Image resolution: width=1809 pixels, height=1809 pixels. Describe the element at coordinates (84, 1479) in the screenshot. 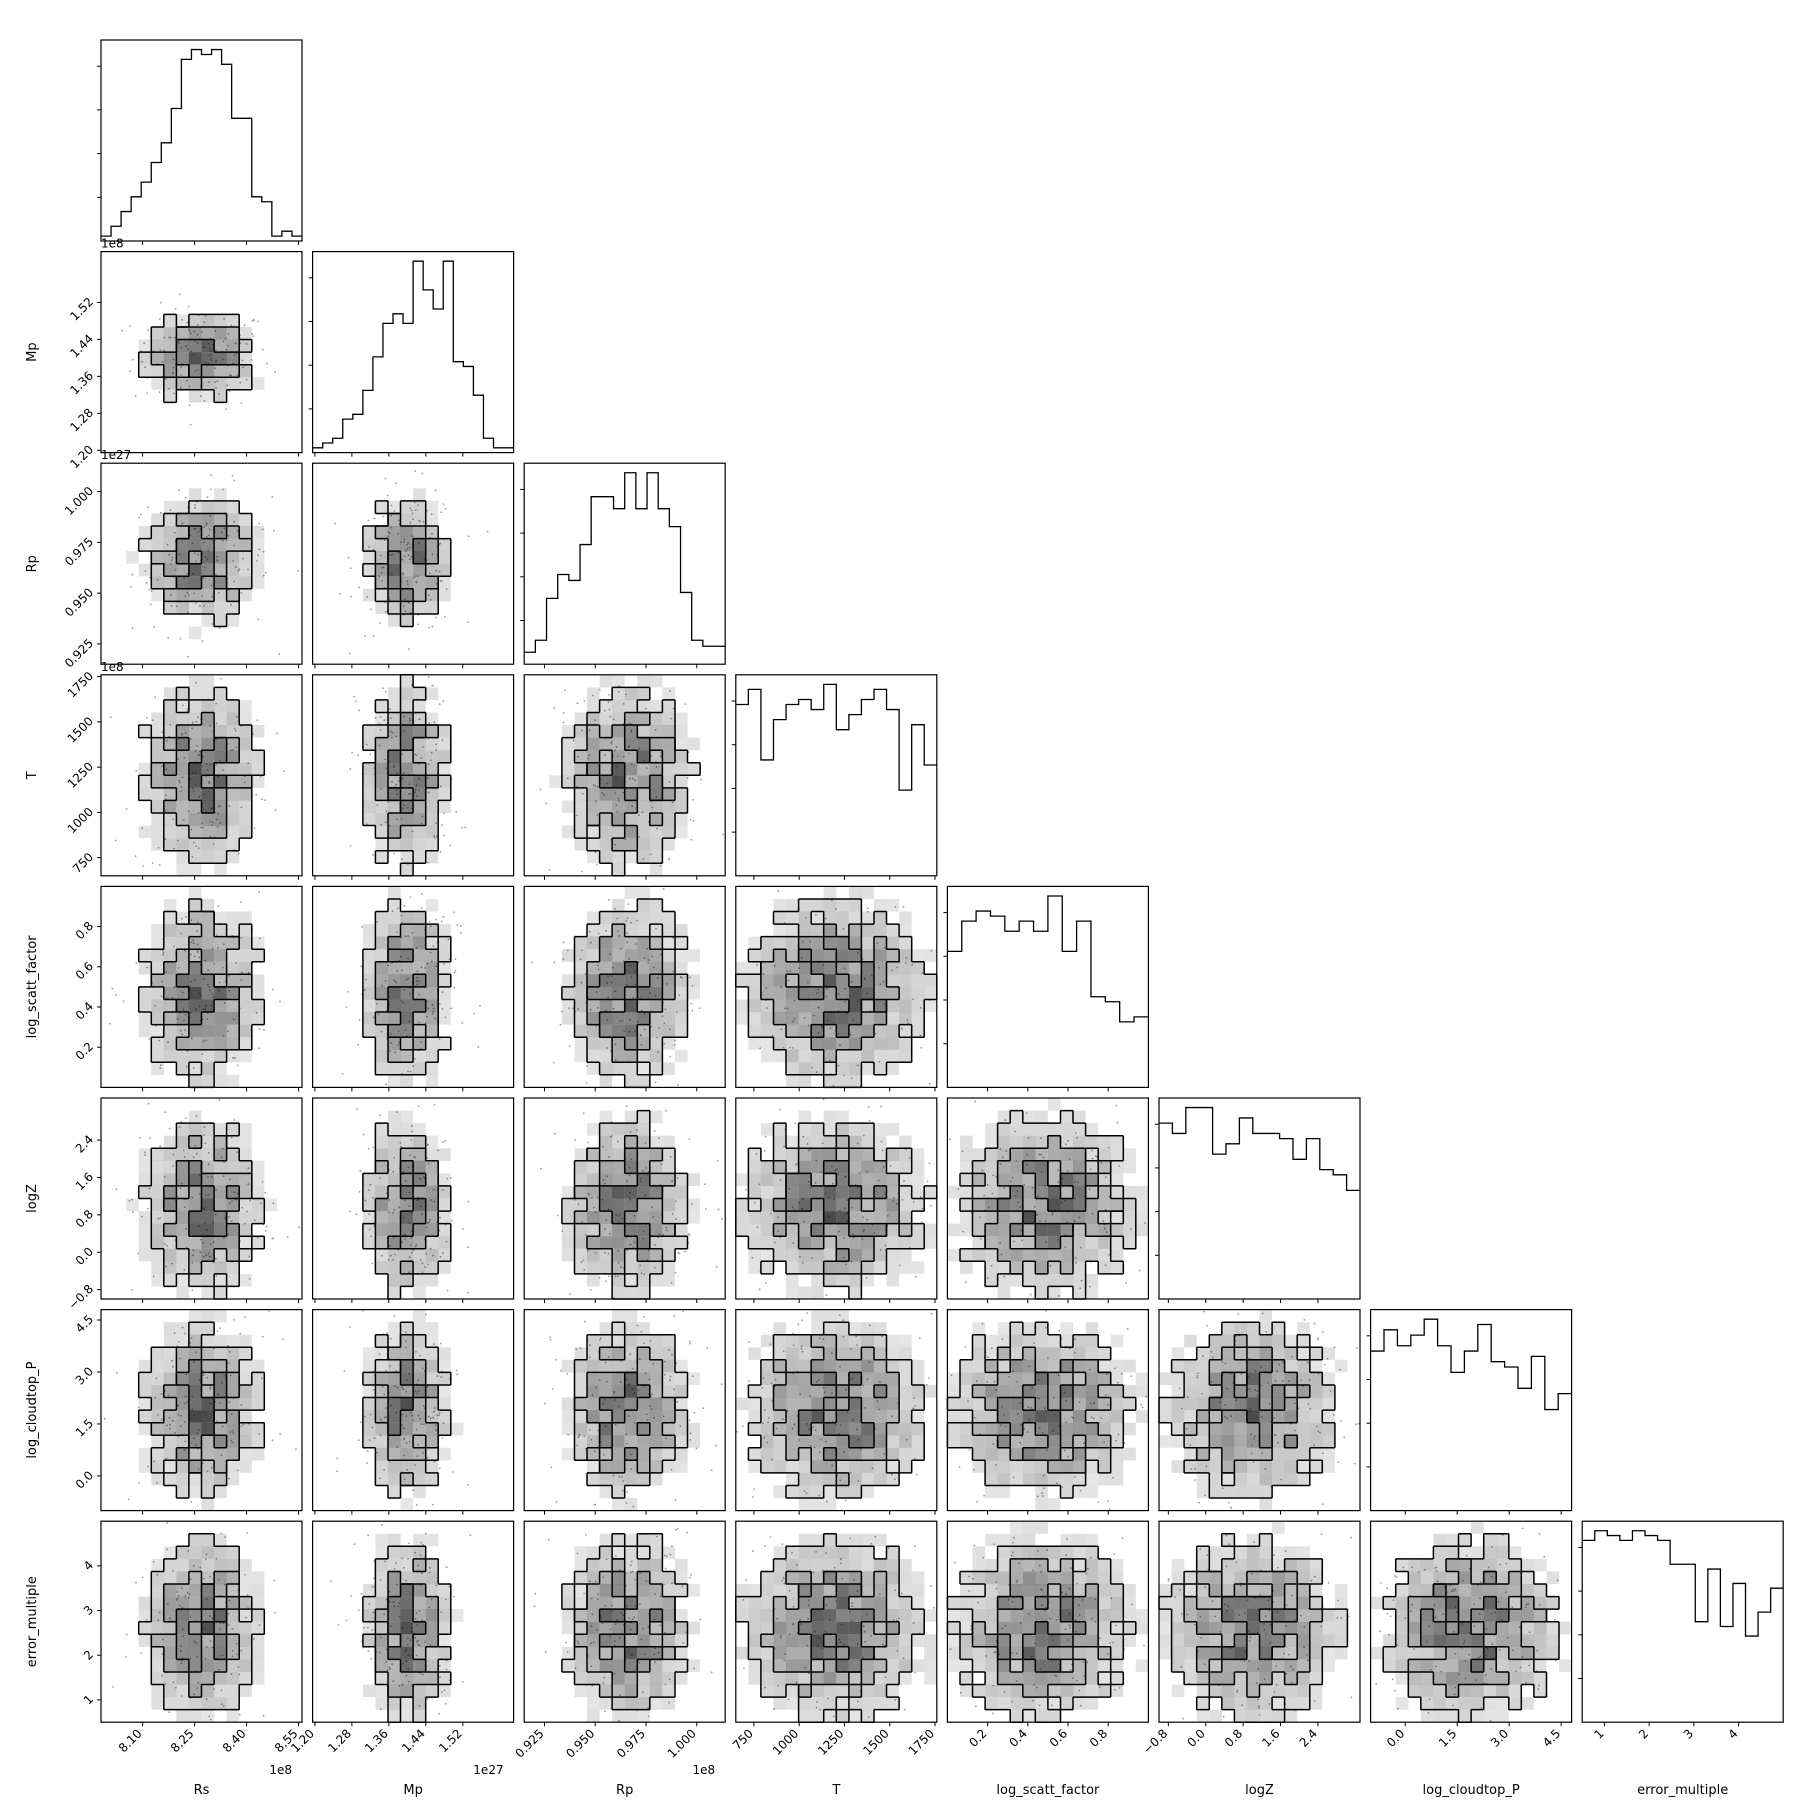

I see `y-tick-label: 0.0` at that location.